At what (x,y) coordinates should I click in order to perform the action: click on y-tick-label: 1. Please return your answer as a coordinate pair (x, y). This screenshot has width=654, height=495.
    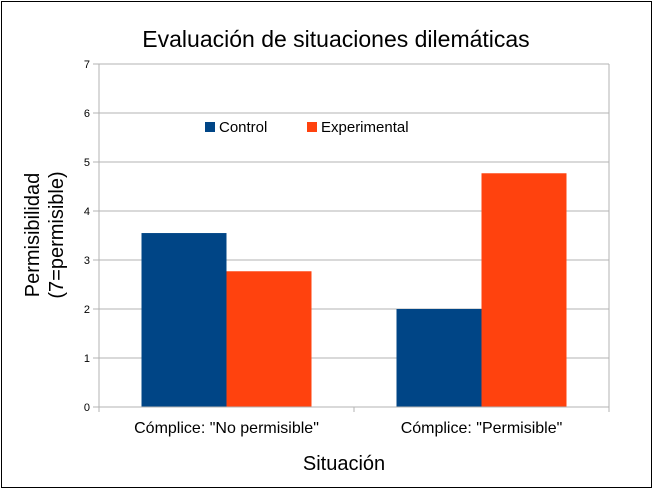
    Looking at the image, I should click on (87, 359).